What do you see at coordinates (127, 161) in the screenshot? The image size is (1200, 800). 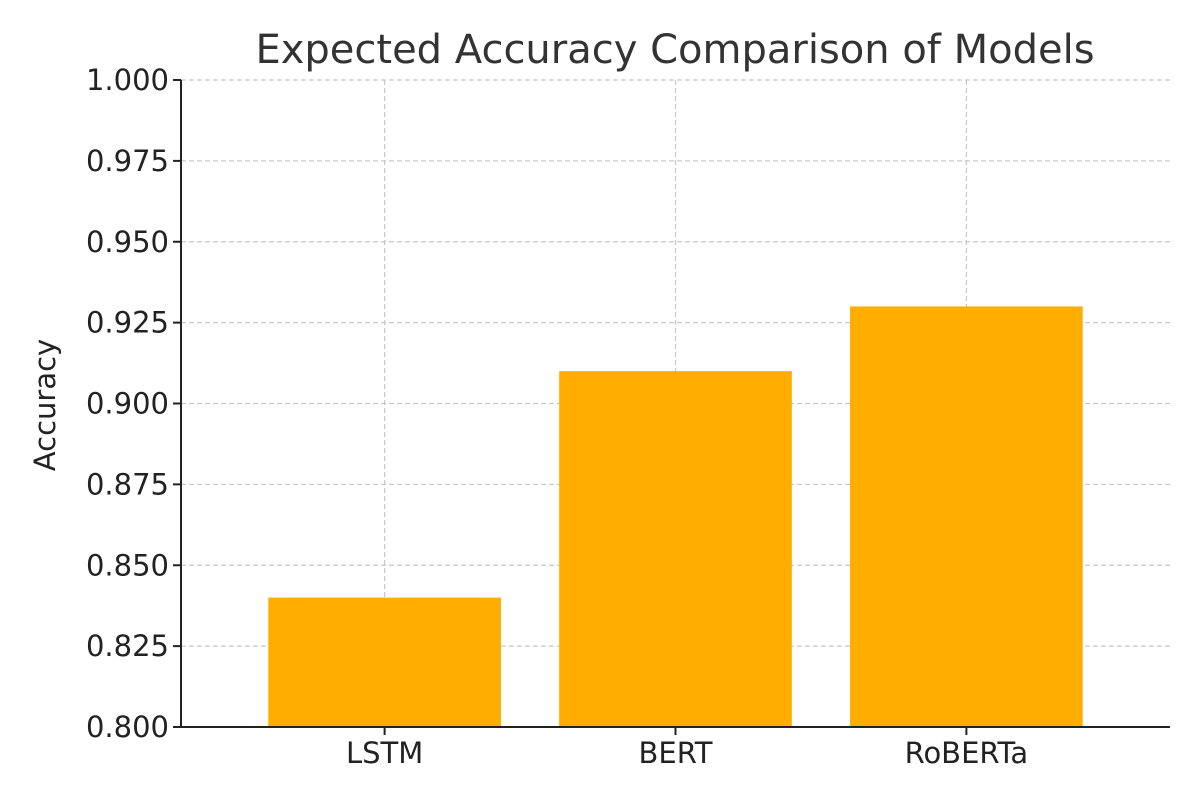 I see `y-tick-label: 0.975` at bounding box center [127, 161].